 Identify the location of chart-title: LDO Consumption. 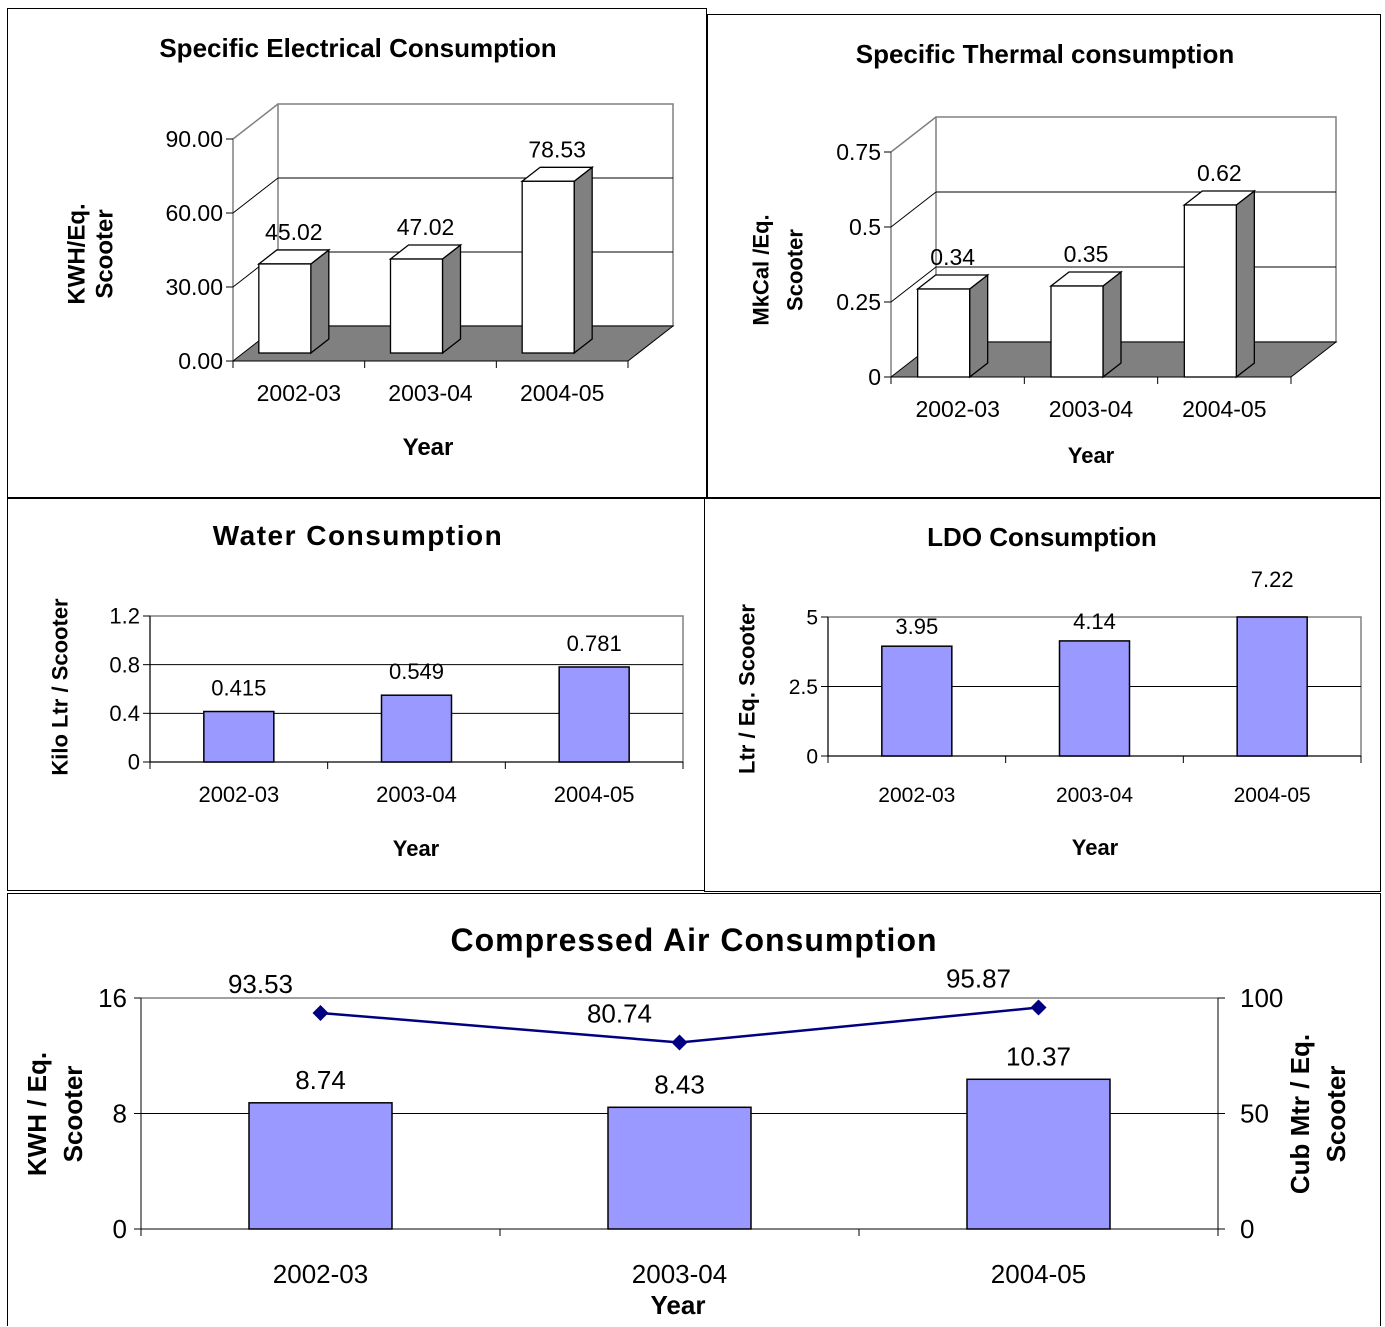
(1042, 537).